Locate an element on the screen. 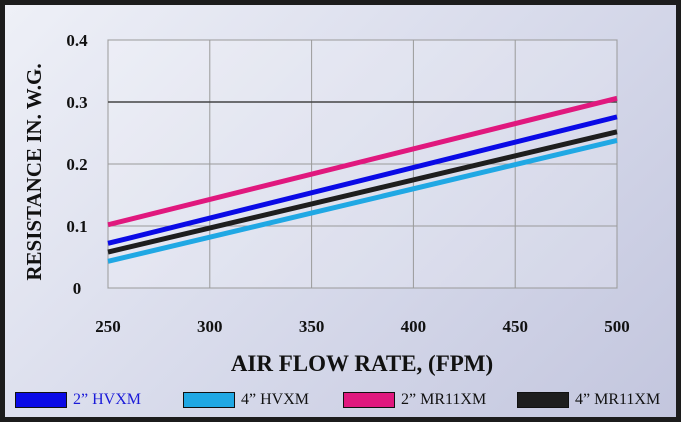  legend-item: 2” HVXM is located at coordinates (78, 400).